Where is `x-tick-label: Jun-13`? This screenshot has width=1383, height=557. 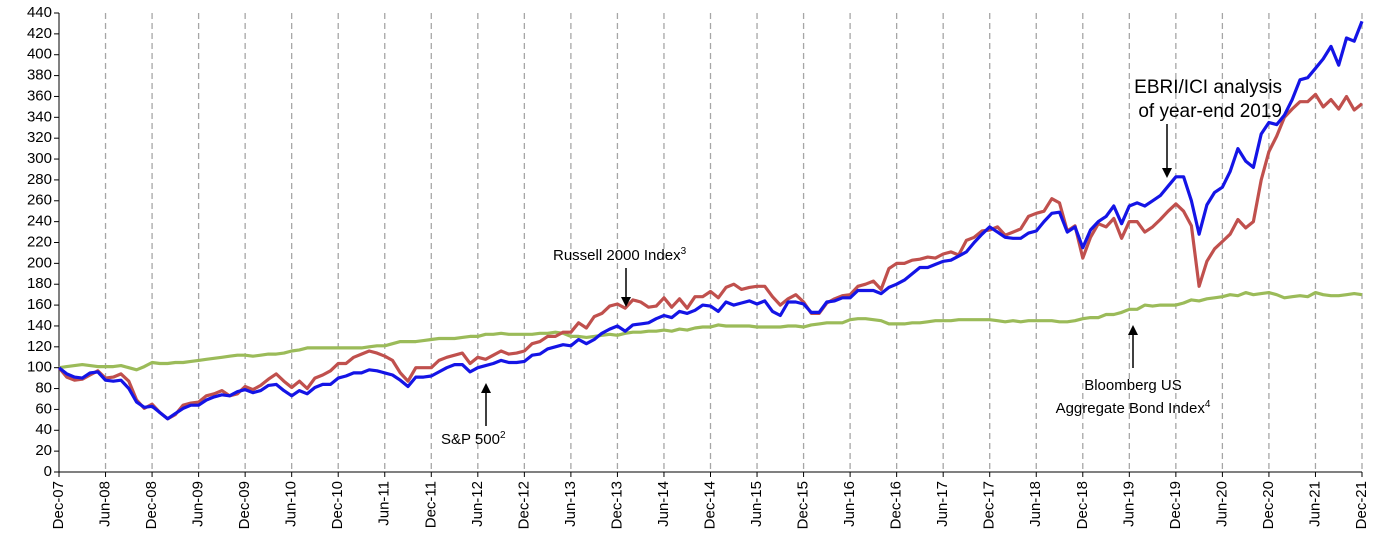
x-tick-label: Jun-13 is located at coordinates (570, 504).